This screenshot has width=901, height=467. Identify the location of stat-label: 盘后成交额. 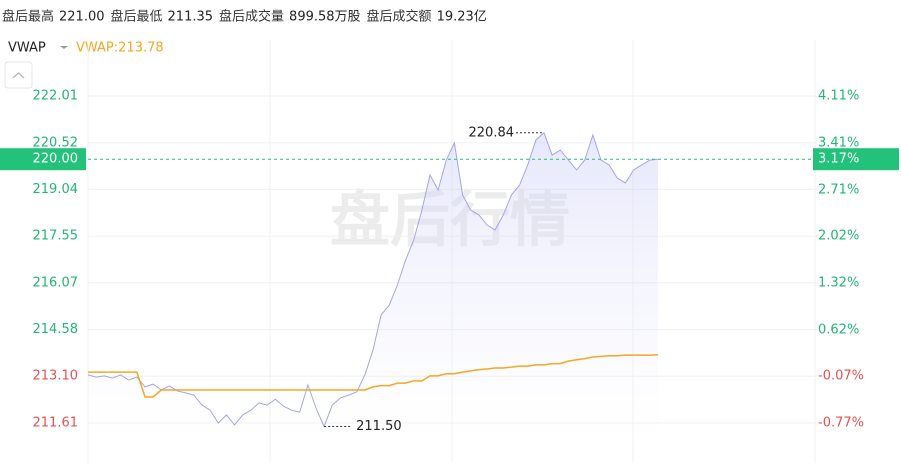
(399, 17).